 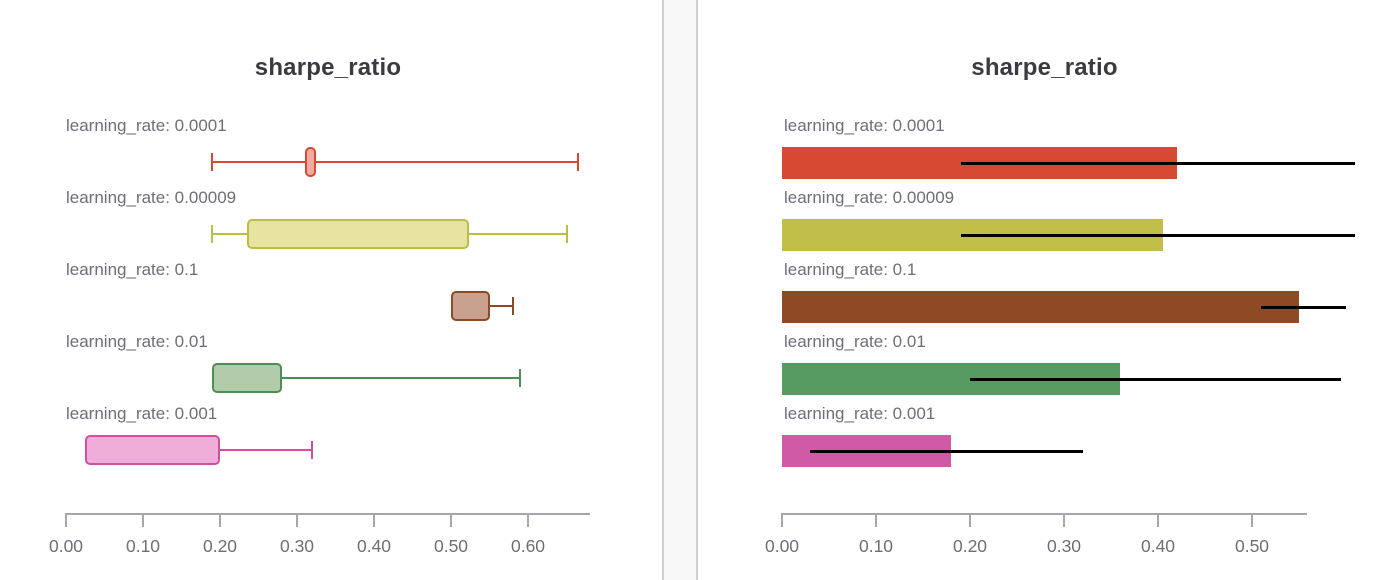 What do you see at coordinates (1040, 307) in the screenshot?
I see `bar` at bounding box center [1040, 307].